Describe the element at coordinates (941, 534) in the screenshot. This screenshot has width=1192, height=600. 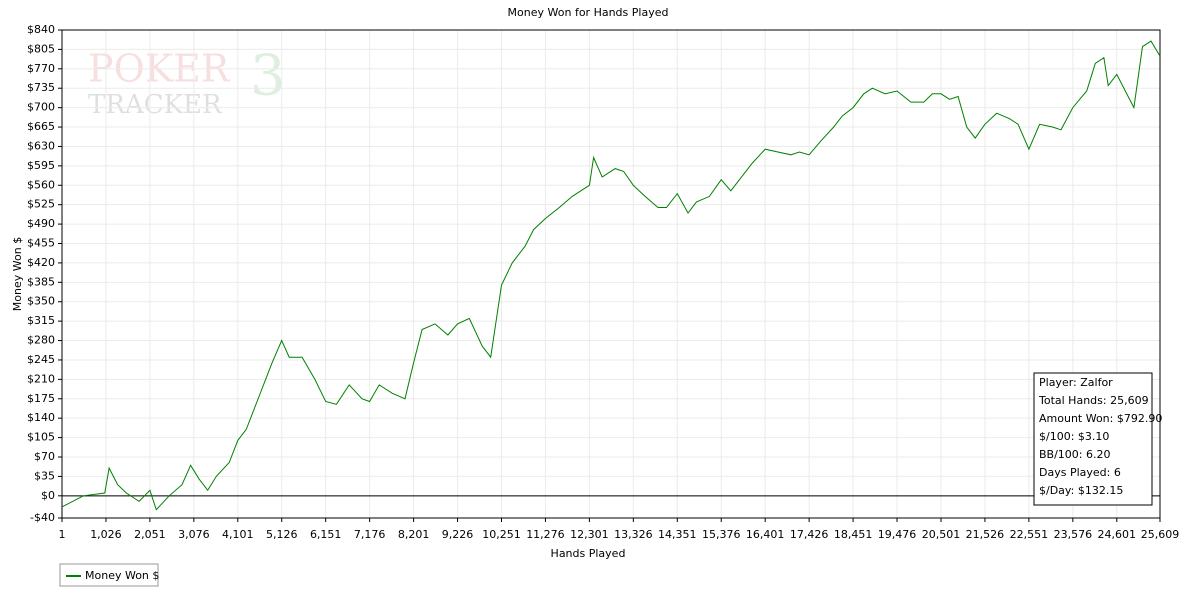
I see `x-tick-label: 20,501` at that location.